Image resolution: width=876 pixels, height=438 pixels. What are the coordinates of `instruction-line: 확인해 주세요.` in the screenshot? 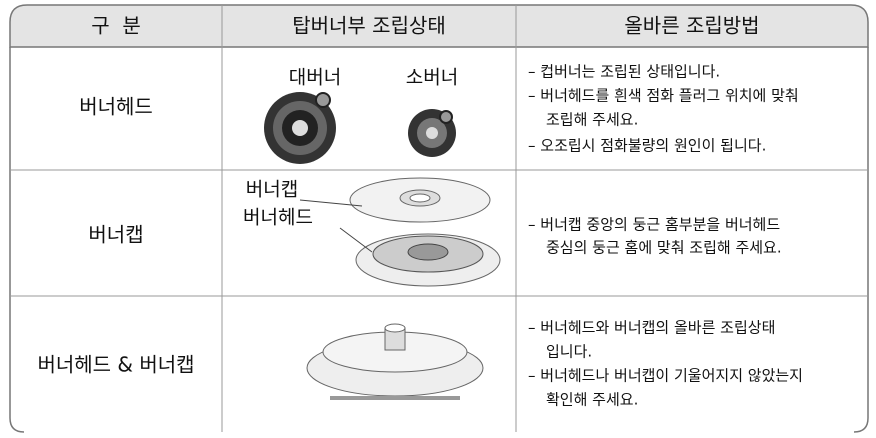 It's located at (592, 400).